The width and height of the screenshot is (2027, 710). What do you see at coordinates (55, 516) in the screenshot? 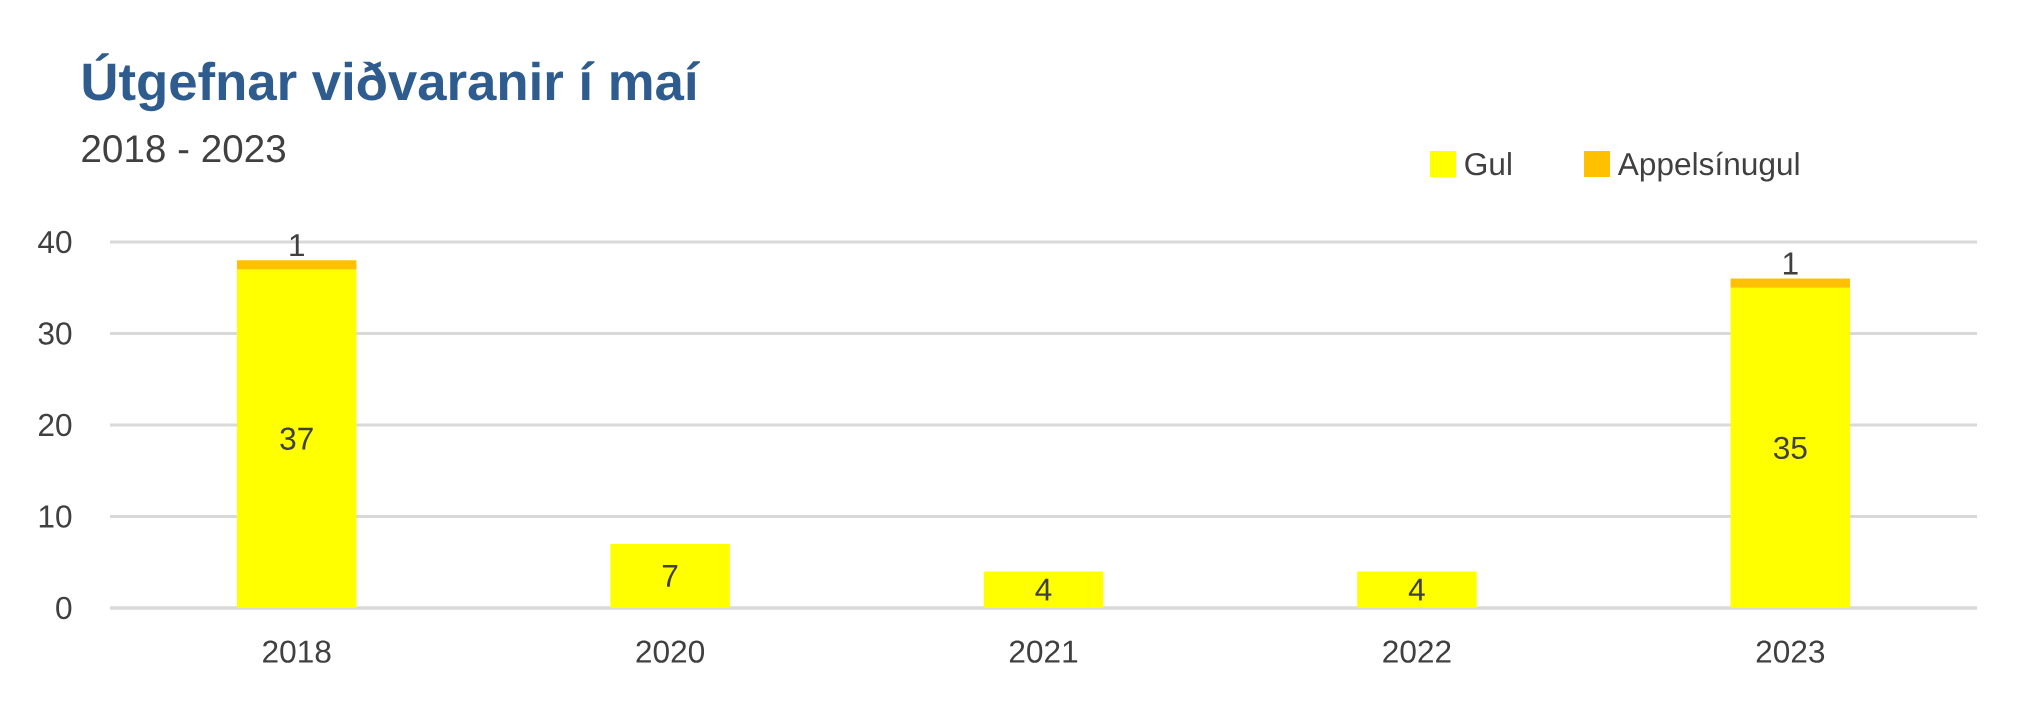
I see `y-tick-label: 10` at bounding box center [55, 516].